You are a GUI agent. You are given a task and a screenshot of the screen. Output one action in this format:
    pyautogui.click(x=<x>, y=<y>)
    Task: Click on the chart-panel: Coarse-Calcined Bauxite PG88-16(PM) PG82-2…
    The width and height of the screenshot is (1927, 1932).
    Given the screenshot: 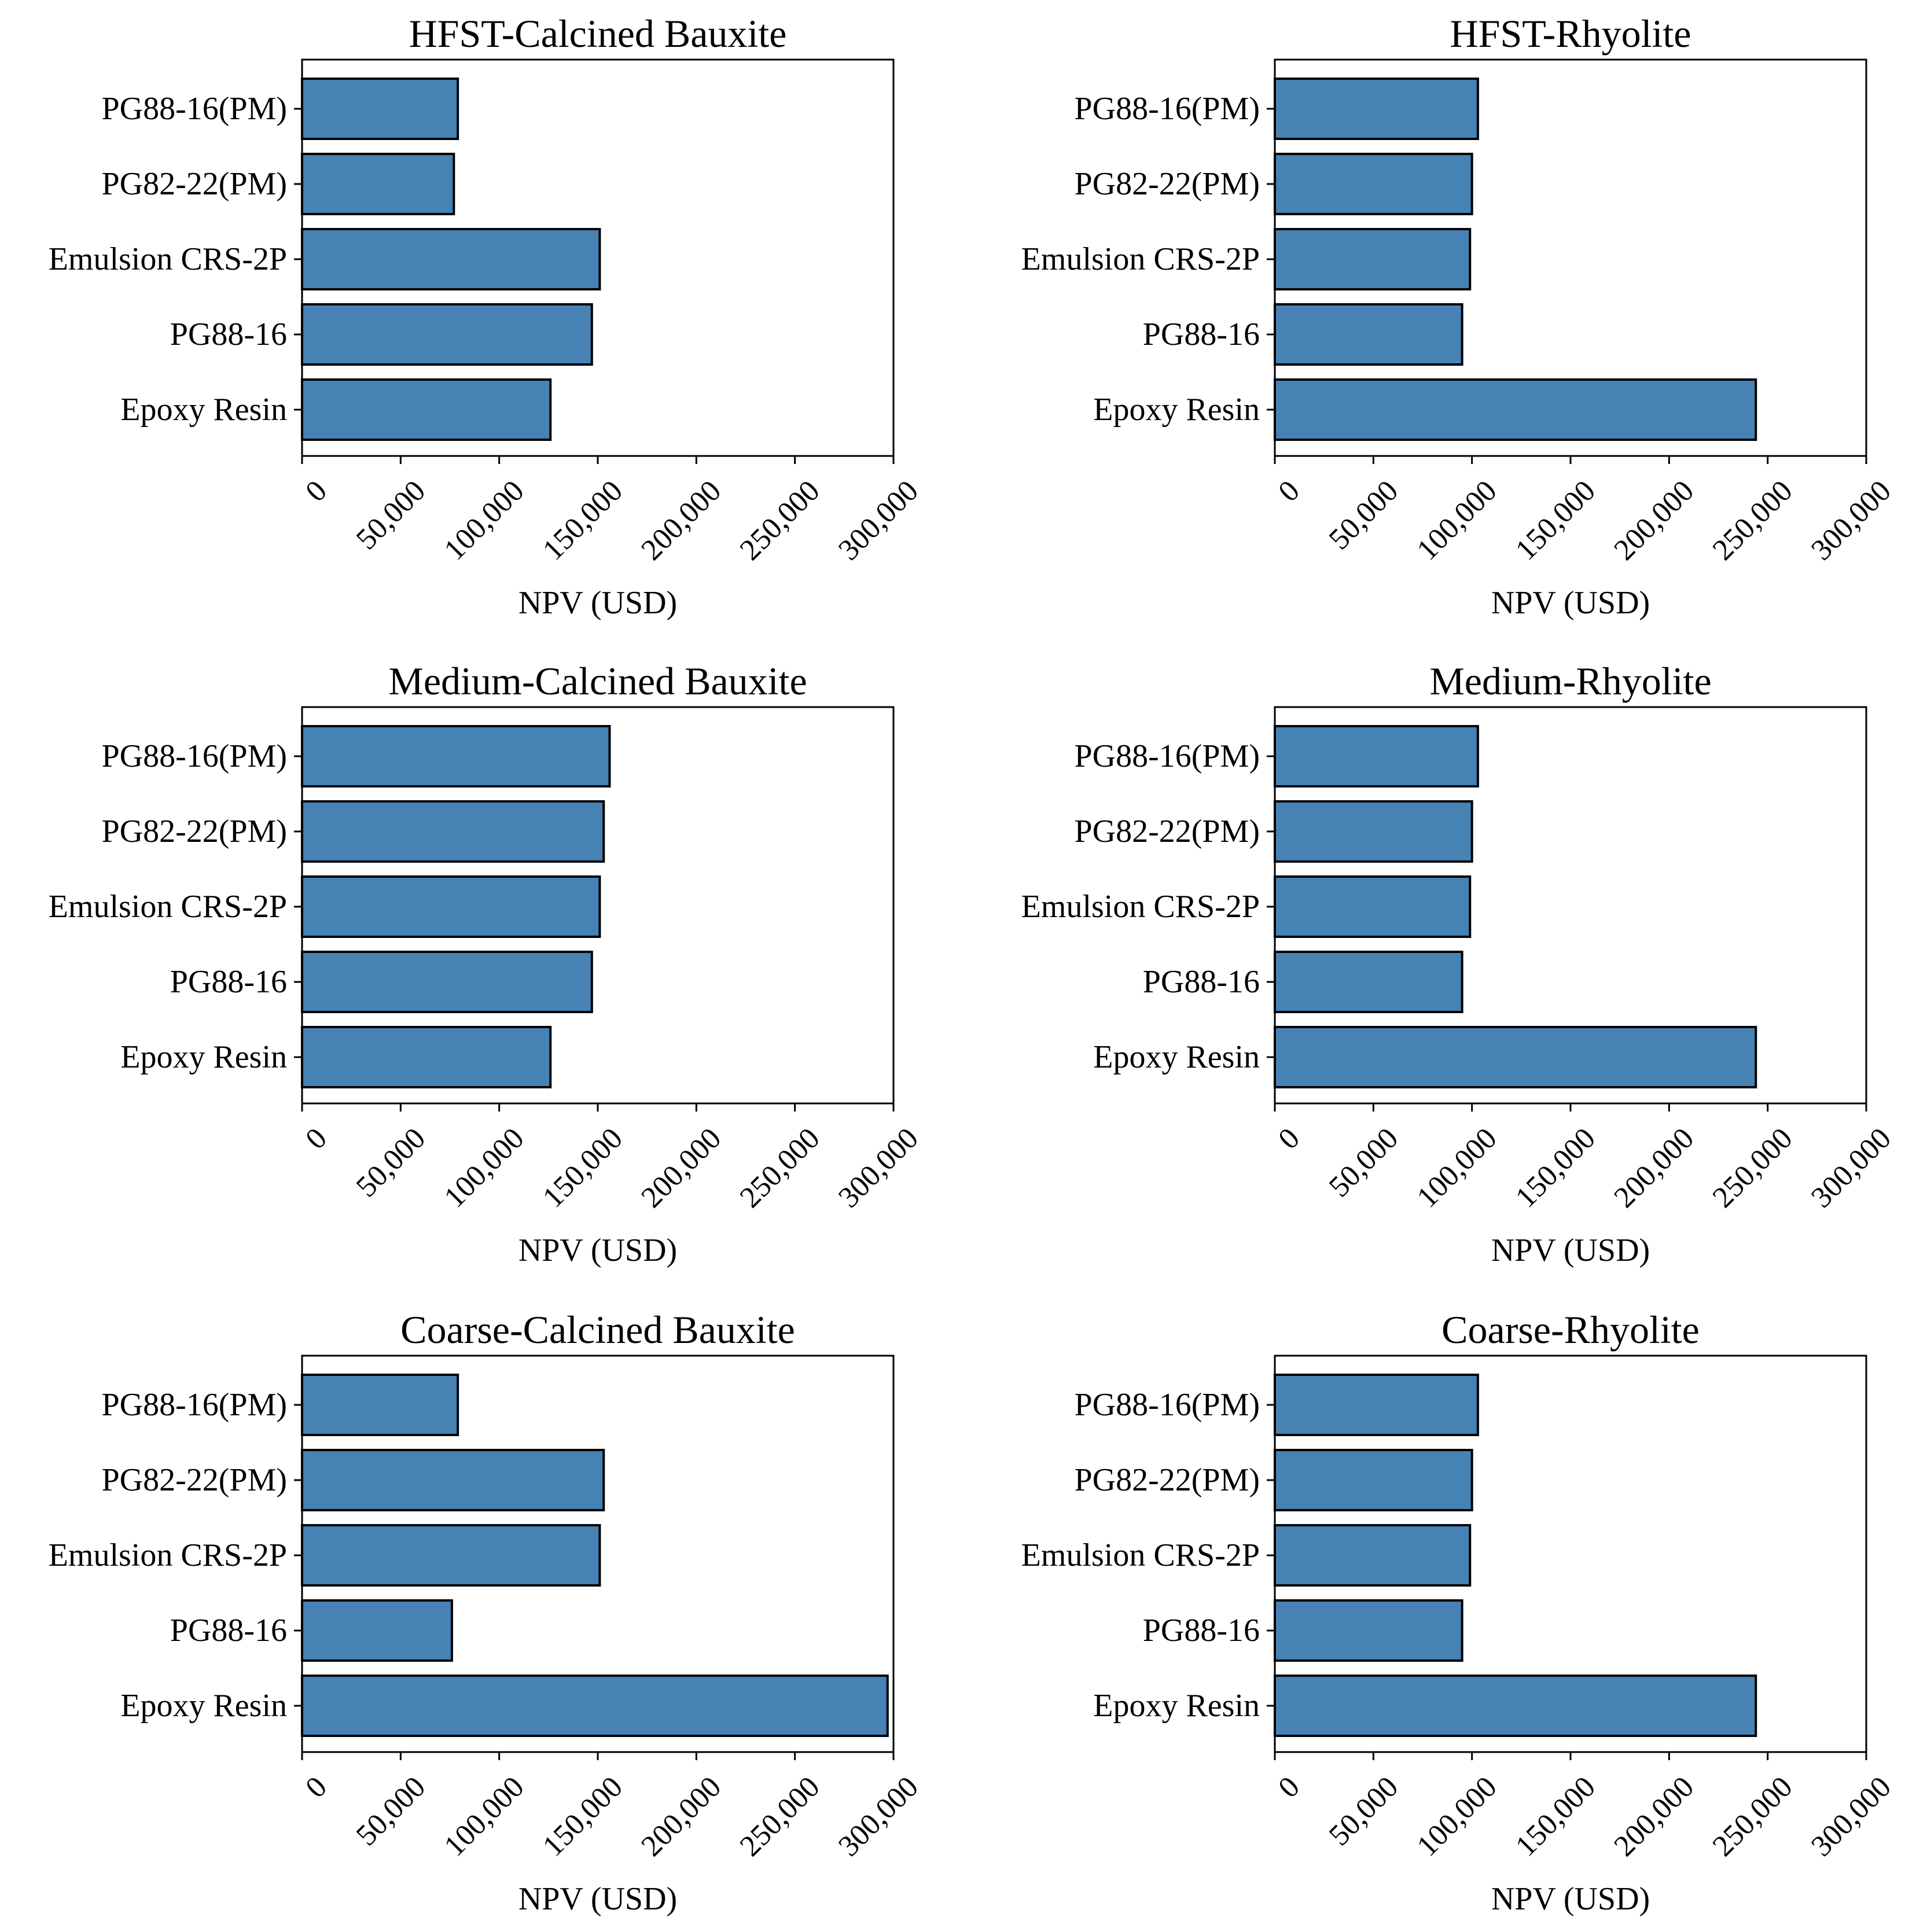 What is the action you would take?
    pyautogui.click(x=487, y=1612)
    